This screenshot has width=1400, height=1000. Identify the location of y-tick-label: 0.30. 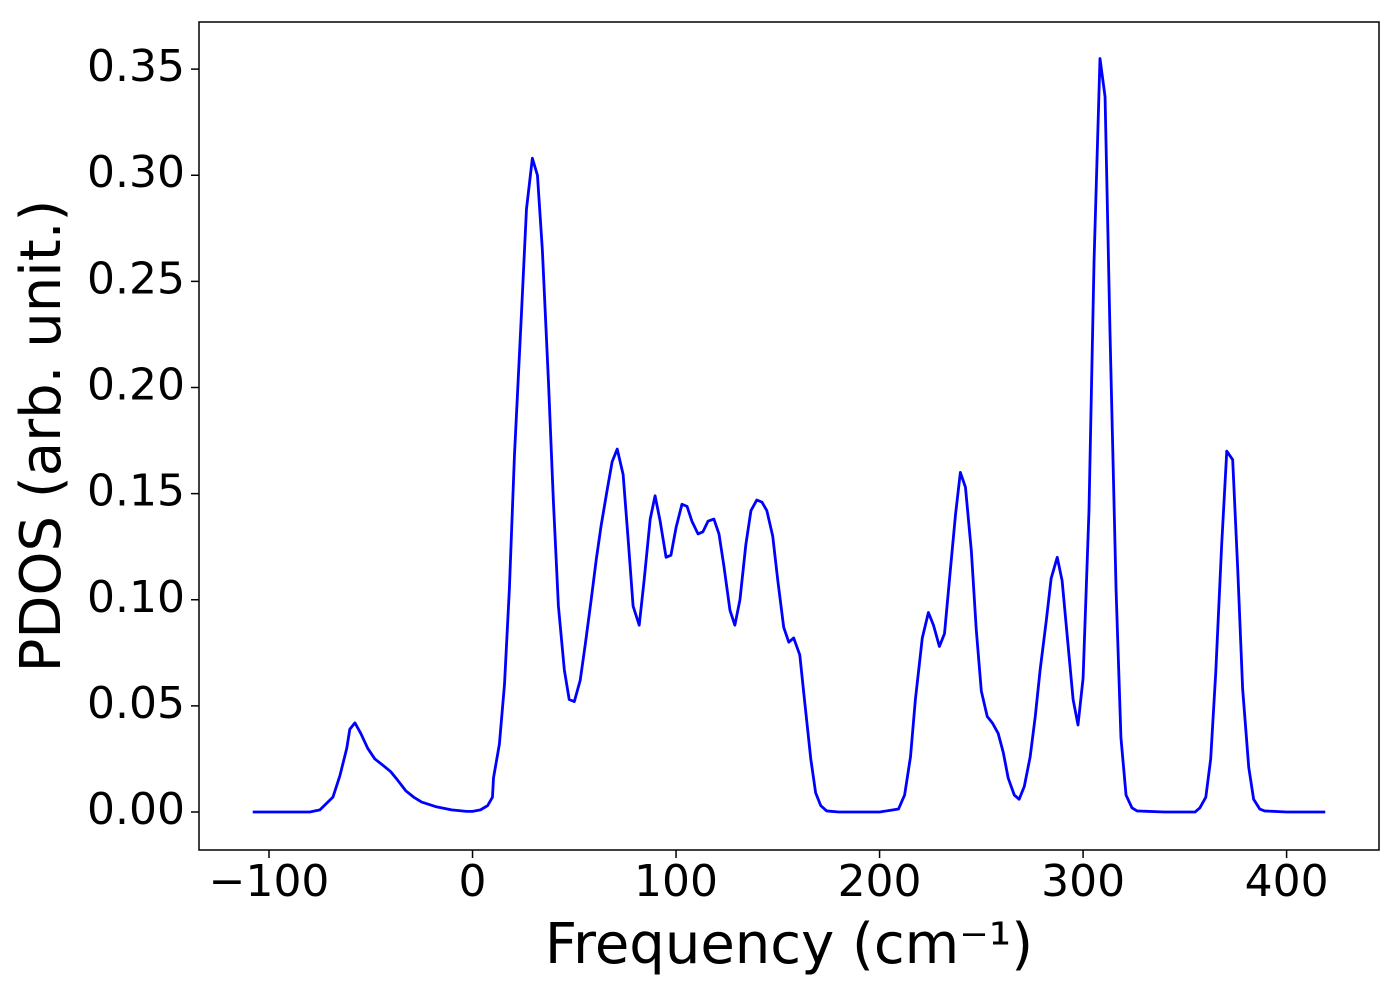
(136, 172).